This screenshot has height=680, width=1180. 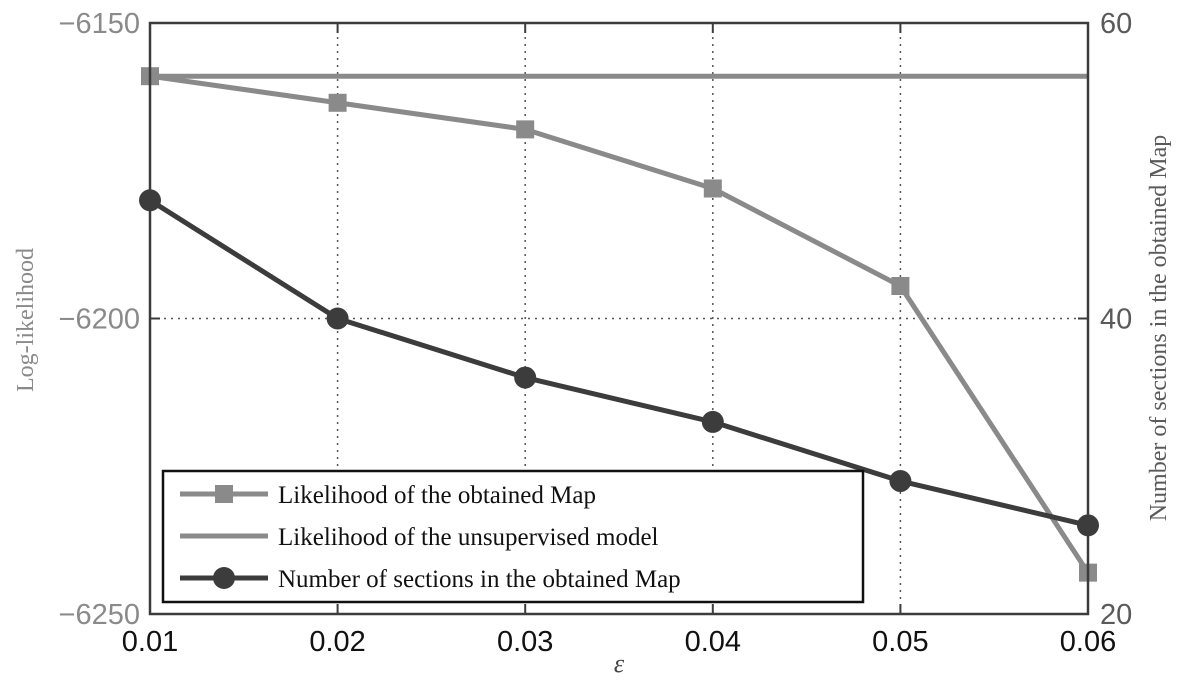 What do you see at coordinates (468, 537) in the screenshot?
I see `legend-label-unsupervised: Likelihood of the unsupervised model` at bounding box center [468, 537].